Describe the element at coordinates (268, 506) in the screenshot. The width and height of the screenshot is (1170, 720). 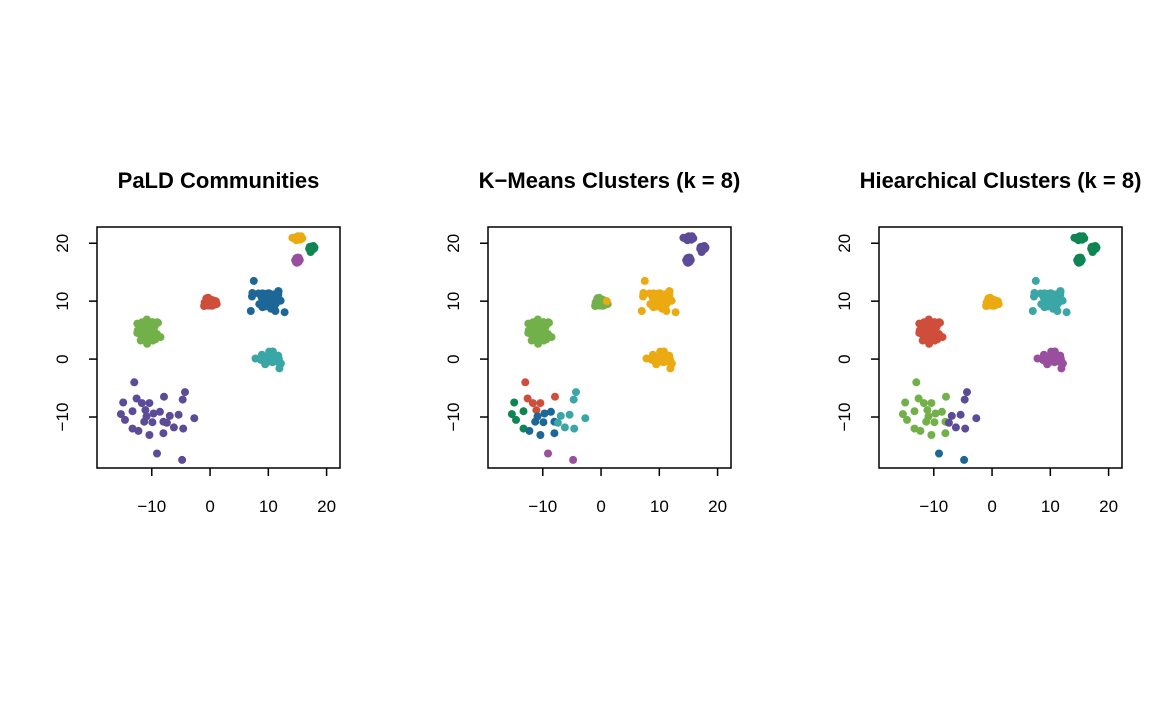
I see `x-tick-label: 10` at that location.